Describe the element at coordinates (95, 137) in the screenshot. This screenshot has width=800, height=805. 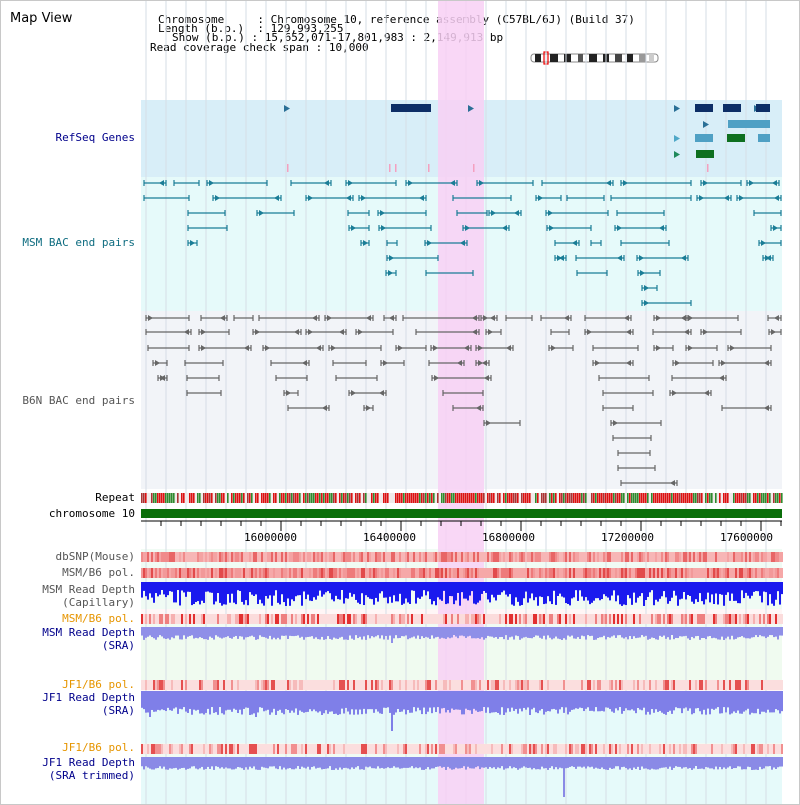
I see `track-label-refseq: RefSeq Genes` at that location.